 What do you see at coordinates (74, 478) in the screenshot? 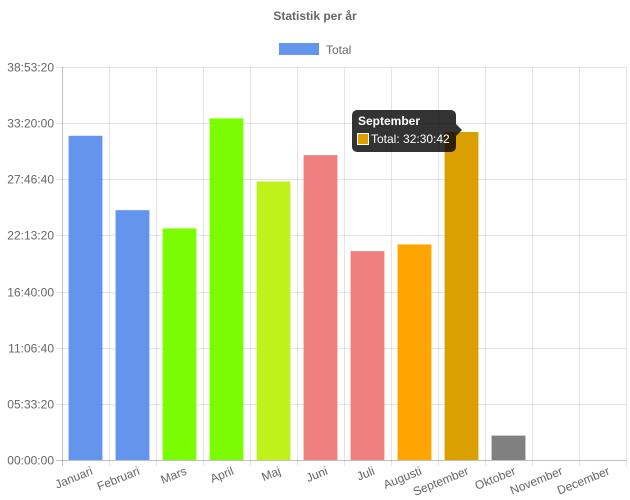
I see `x-tick-label: Januari` at bounding box center [74, 478].